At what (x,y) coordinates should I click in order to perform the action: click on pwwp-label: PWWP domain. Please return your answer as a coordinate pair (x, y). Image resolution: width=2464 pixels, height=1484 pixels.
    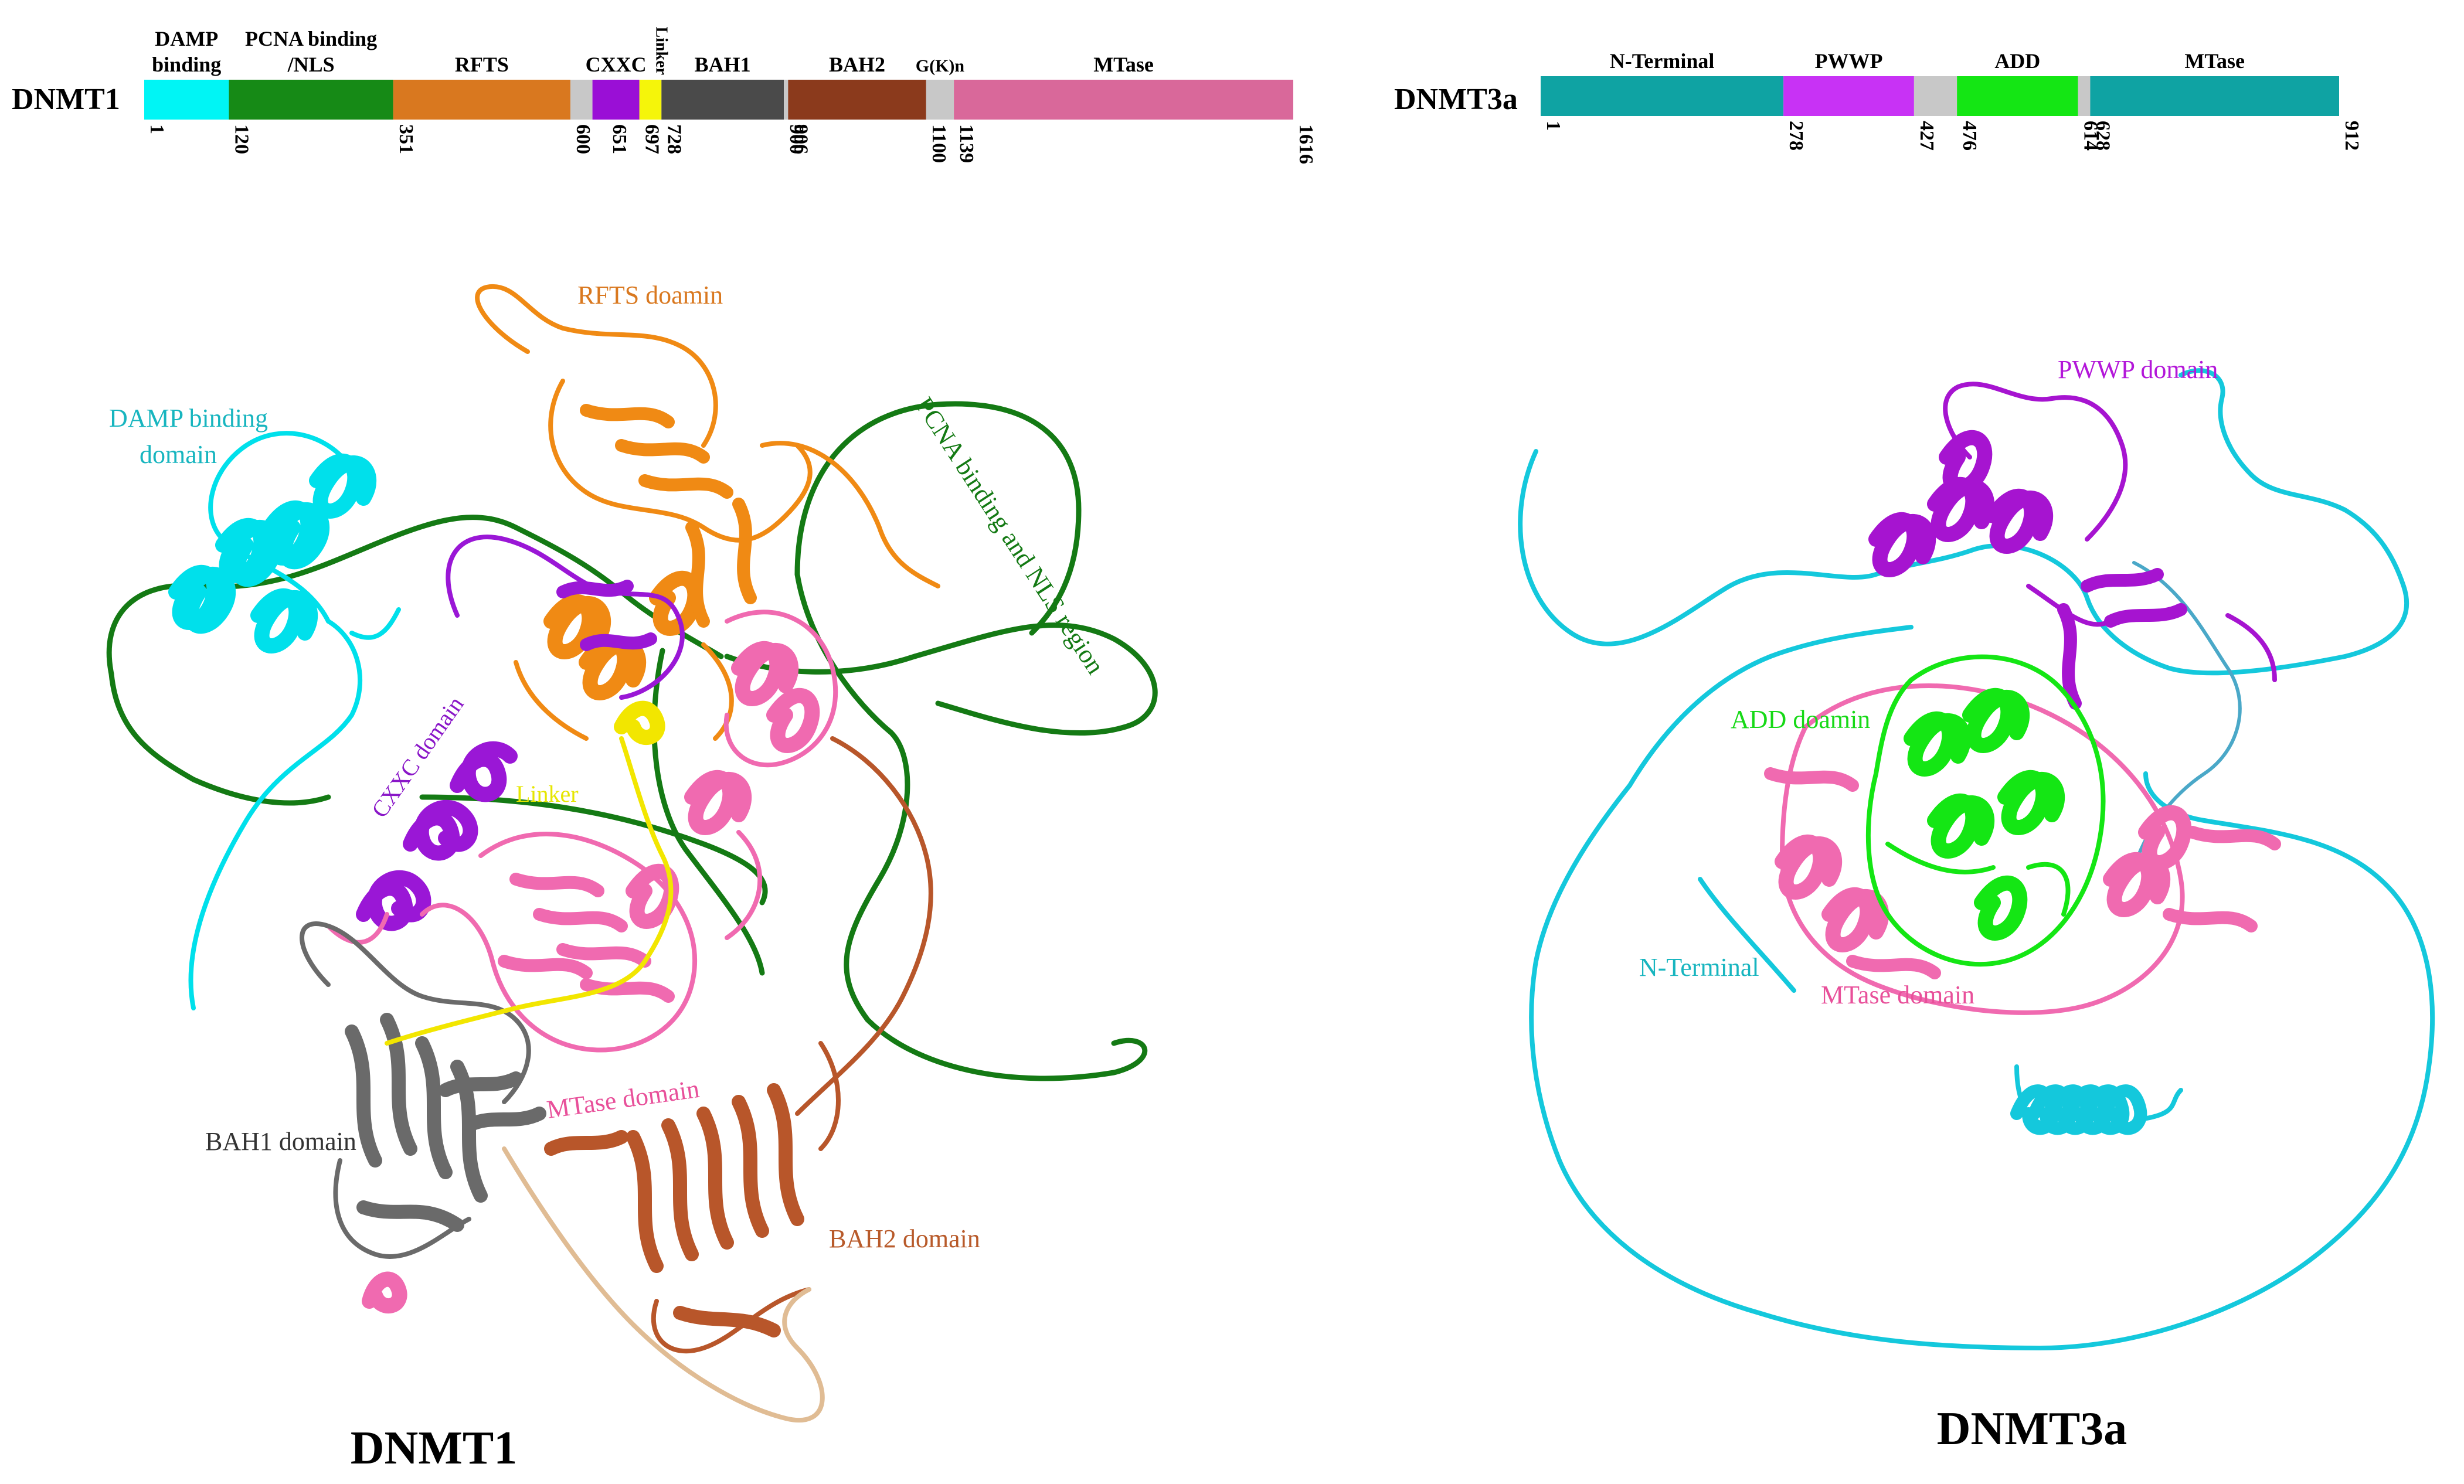
    Looking at the image, I should click on (2138, 370).